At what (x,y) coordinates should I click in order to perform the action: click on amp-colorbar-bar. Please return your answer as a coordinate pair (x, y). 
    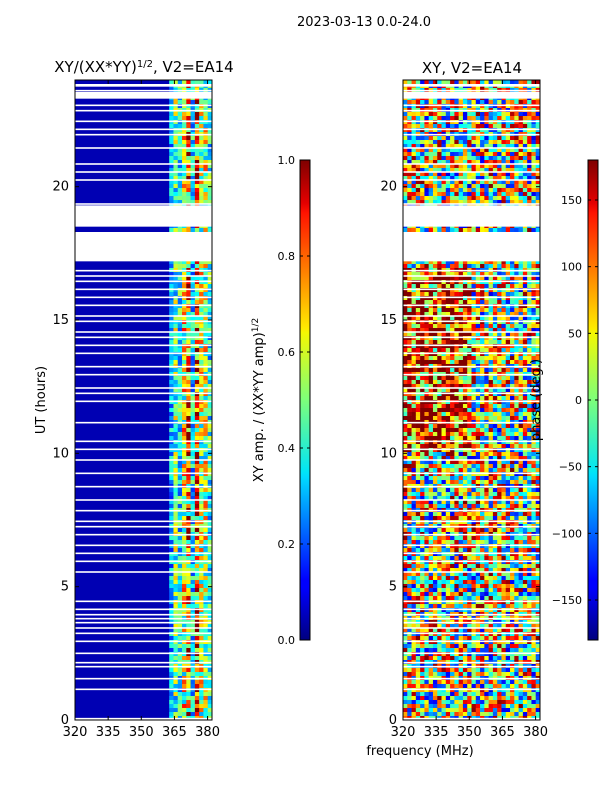
    Looking at the image, I should click on (305, 400).